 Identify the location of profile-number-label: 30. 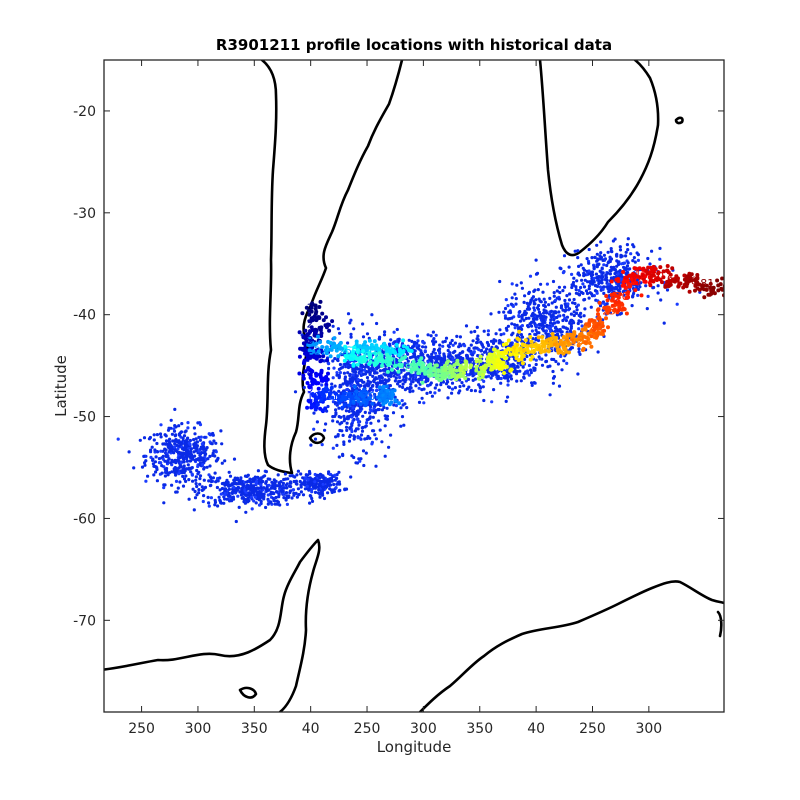
(369, 350).